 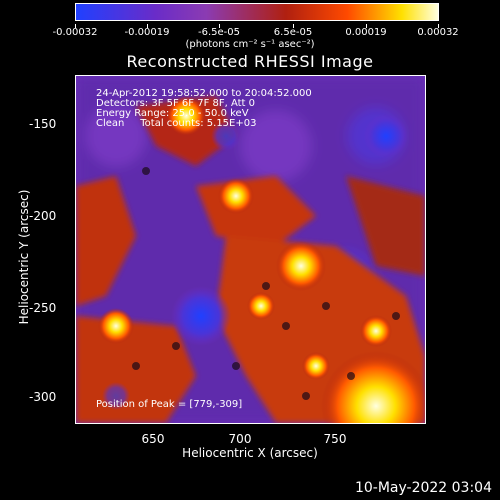 I want to click on y-tick-label: -300, so click(x=43, y=397).